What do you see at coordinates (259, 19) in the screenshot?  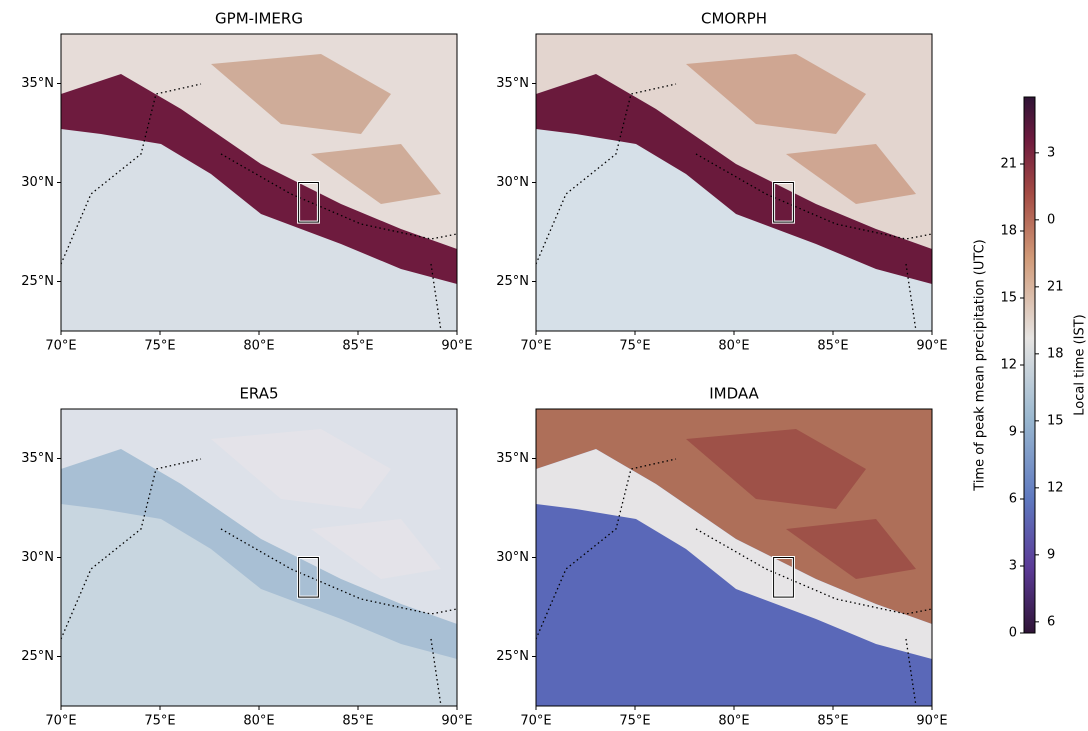 I see `panel-title: GPM-IMERG` at bounding box center [259, 19].